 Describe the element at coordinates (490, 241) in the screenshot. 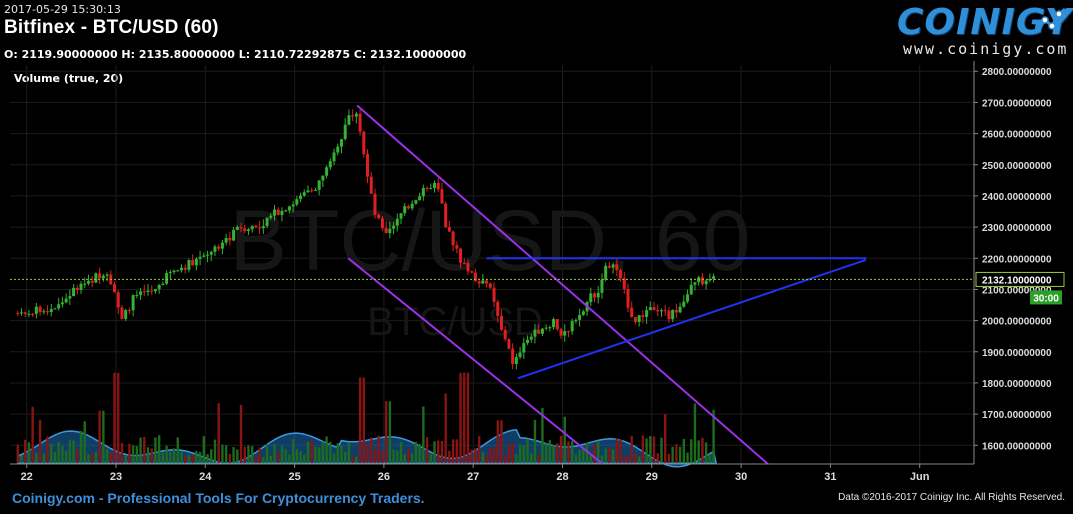

I see `watermark-pair: BTC/USD, 60` at that location.